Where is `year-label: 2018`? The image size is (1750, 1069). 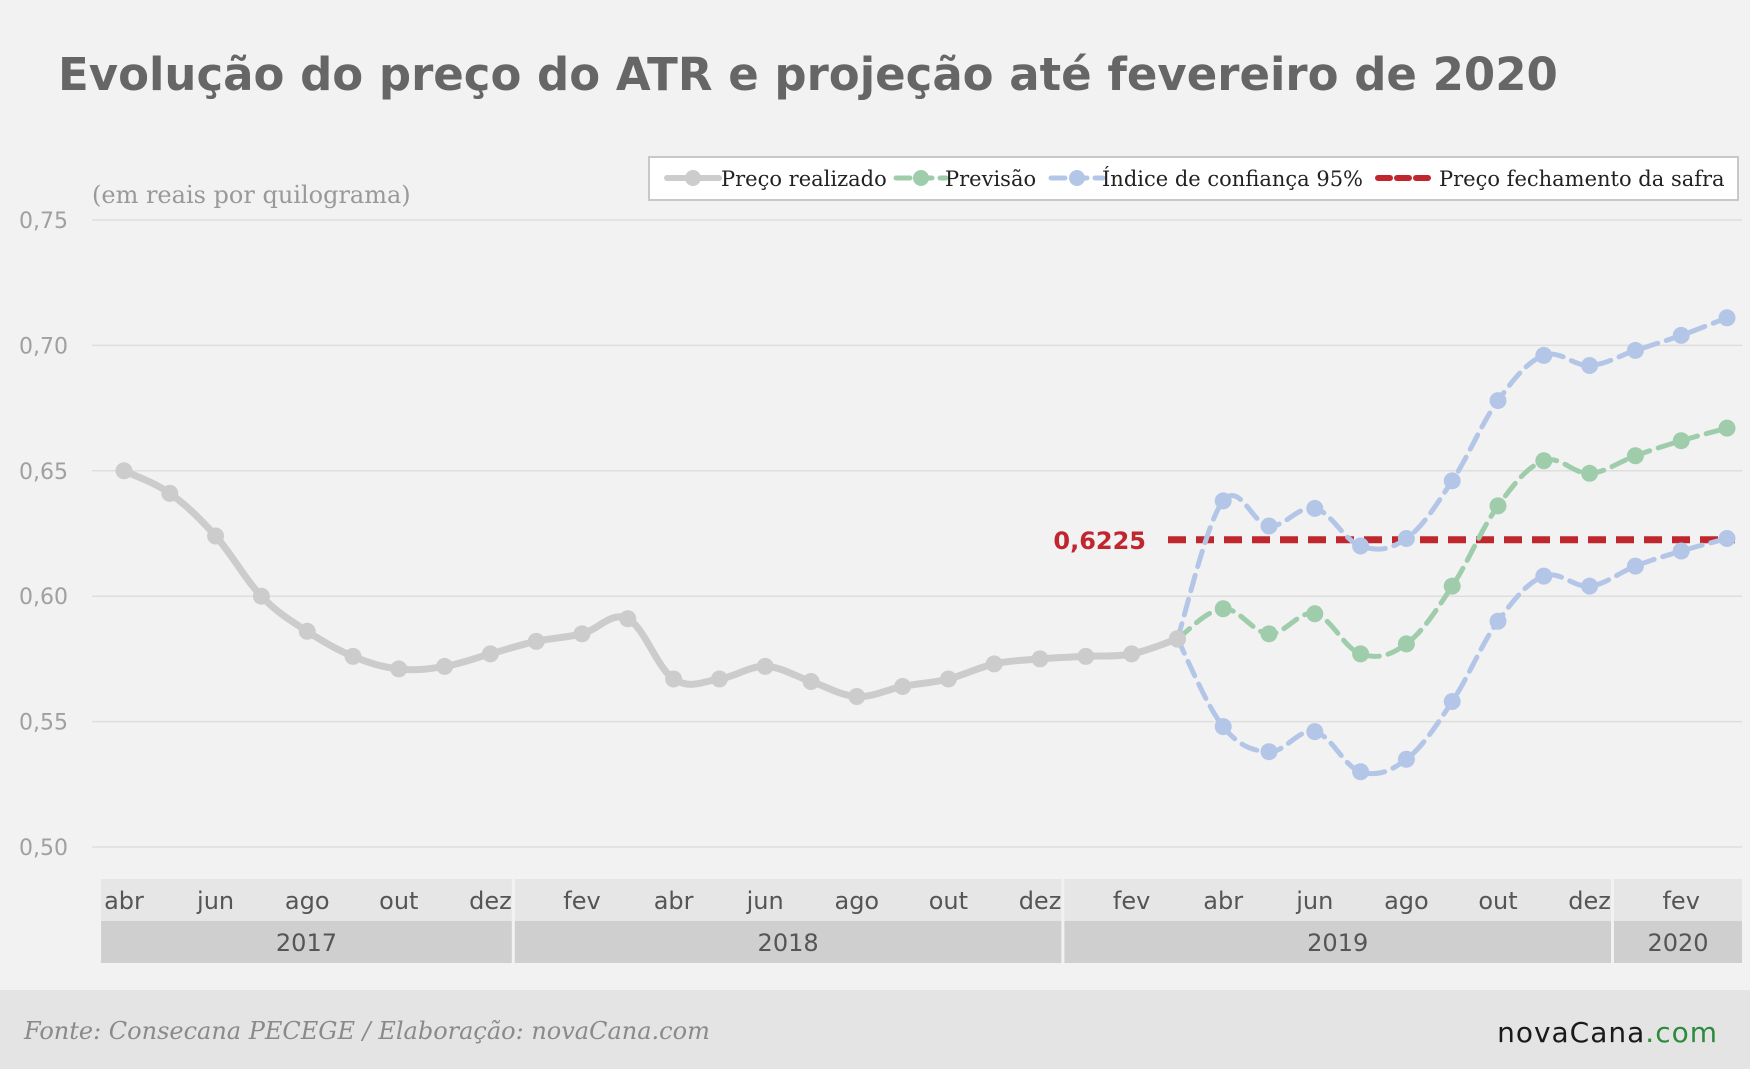 year-label: 2018 is located at coordinates (788, 943).